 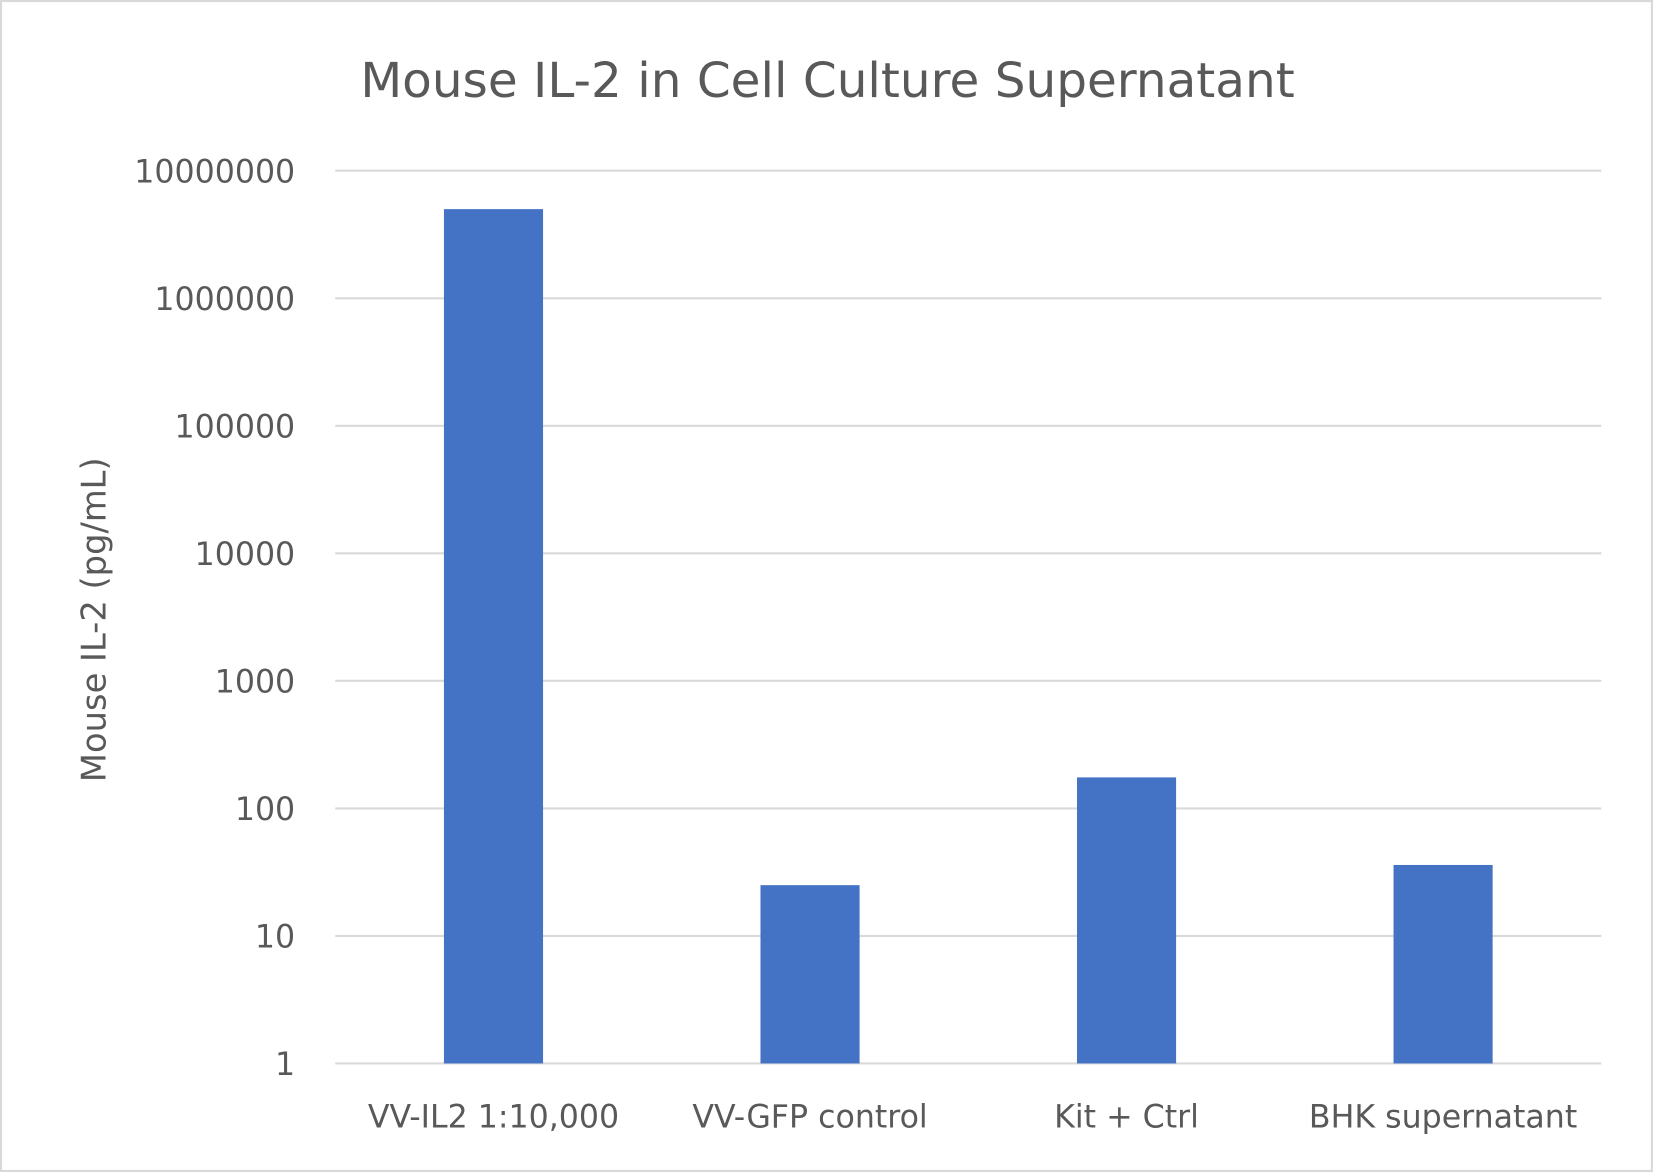 I want to click on y-tick-label: 100000, so click(x=234, y=427).